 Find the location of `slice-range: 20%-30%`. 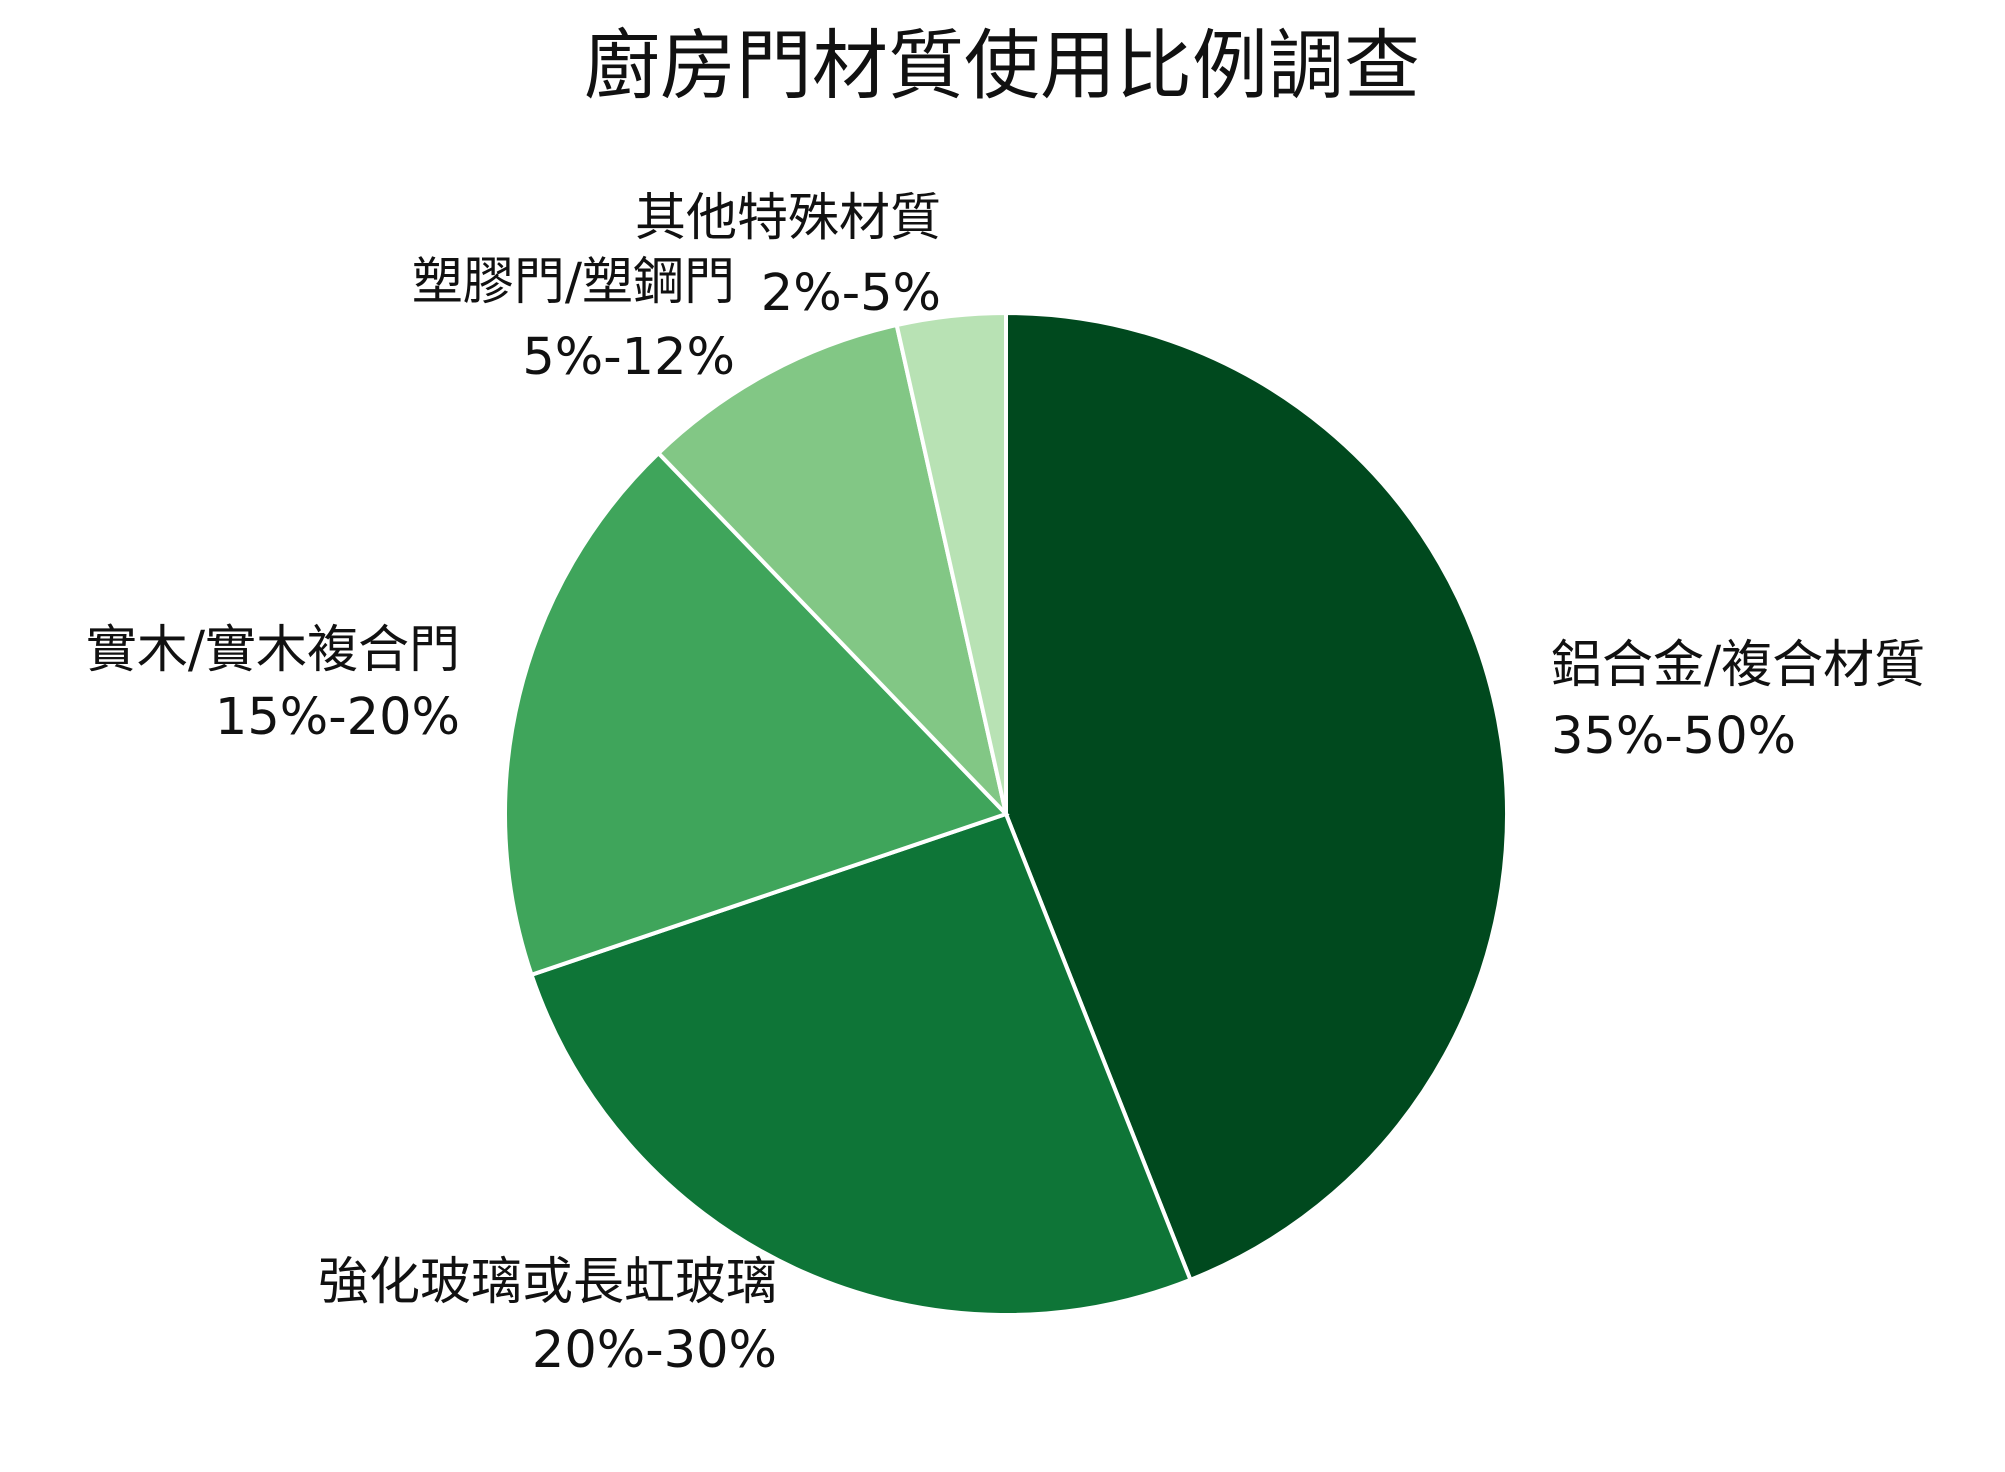

slice-range: 20%-30% is located at coordinates (654, 1350).